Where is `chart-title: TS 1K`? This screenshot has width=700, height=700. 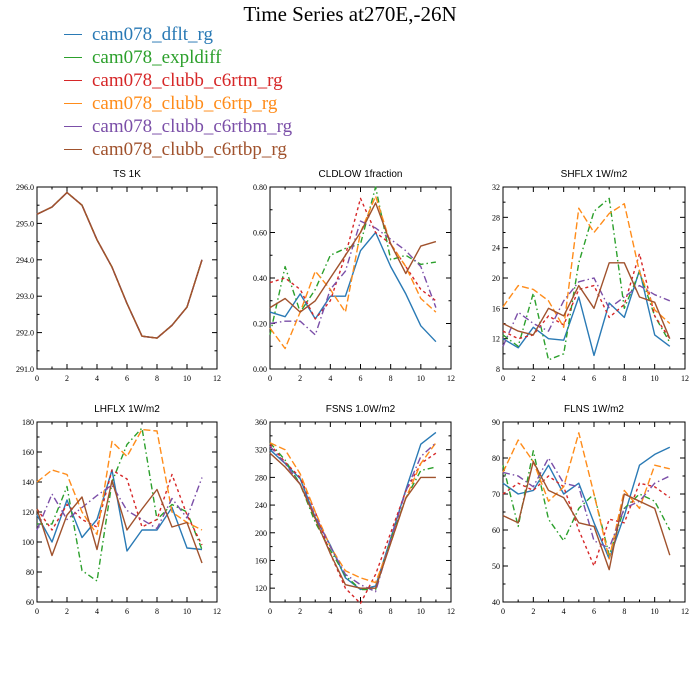 chart-title: TS 1K is located at coordinates (127, 174).